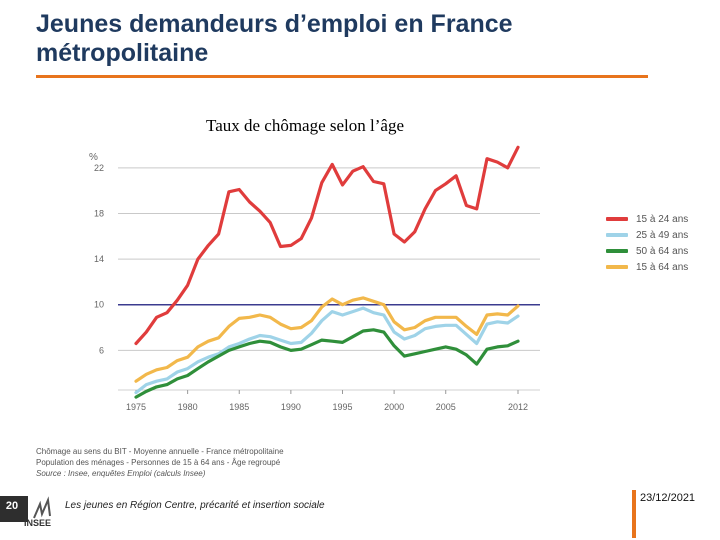 This screenshot has height=540, width=720. What do you see at coordinates (274, 24) in the screenshot?
I see `slide-title-line1: Jeunes demandeurs d’emploi en France` at bounding box center [274, 24].